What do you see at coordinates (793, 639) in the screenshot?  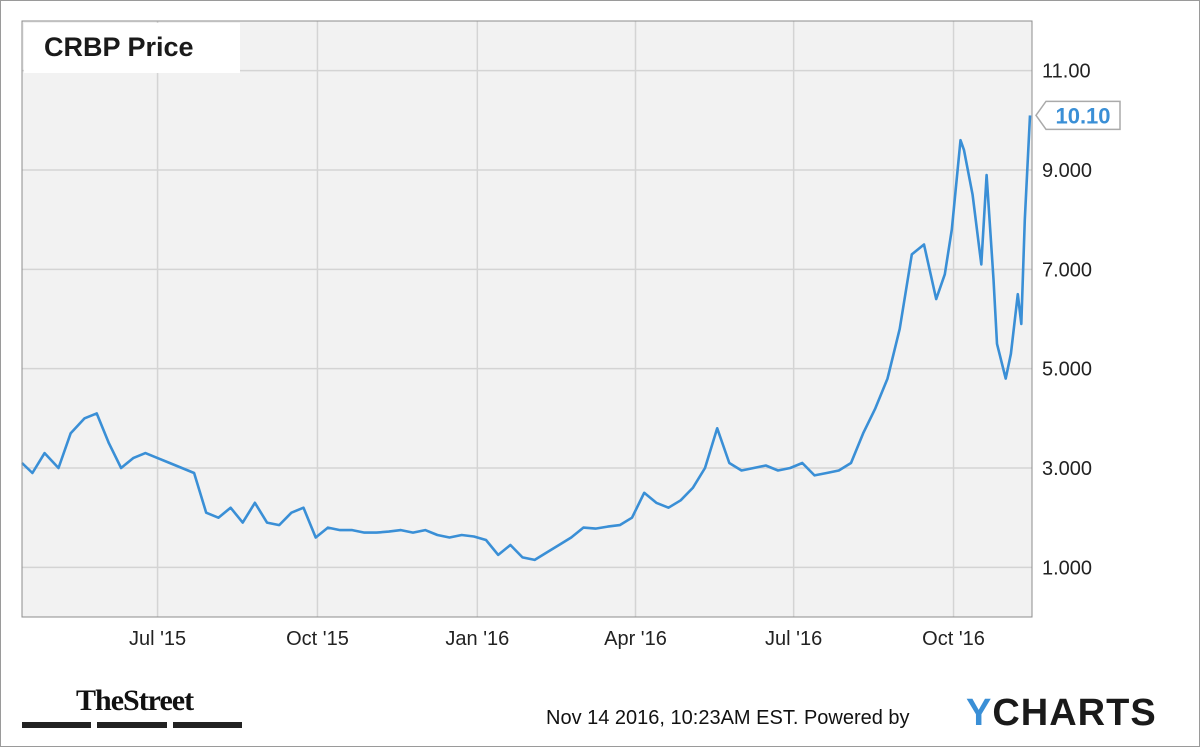 I see `x-tick-label: Jul '16` at bounding box center [793, 639].